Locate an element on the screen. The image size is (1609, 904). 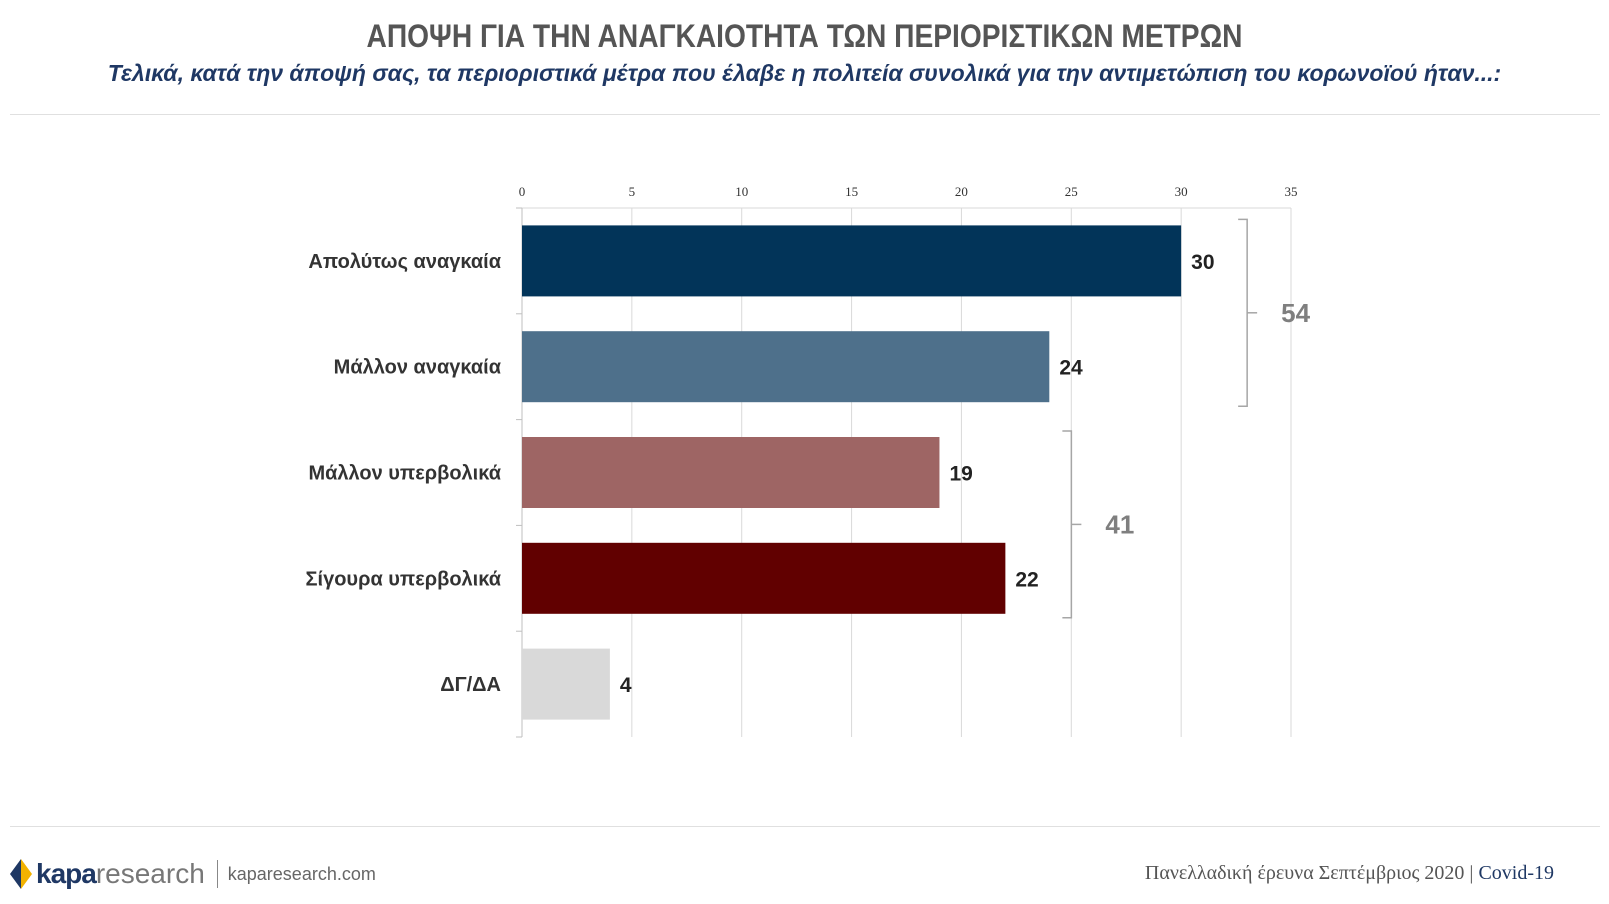
x-tick-label: 10 is located at coordinates (741, 191).